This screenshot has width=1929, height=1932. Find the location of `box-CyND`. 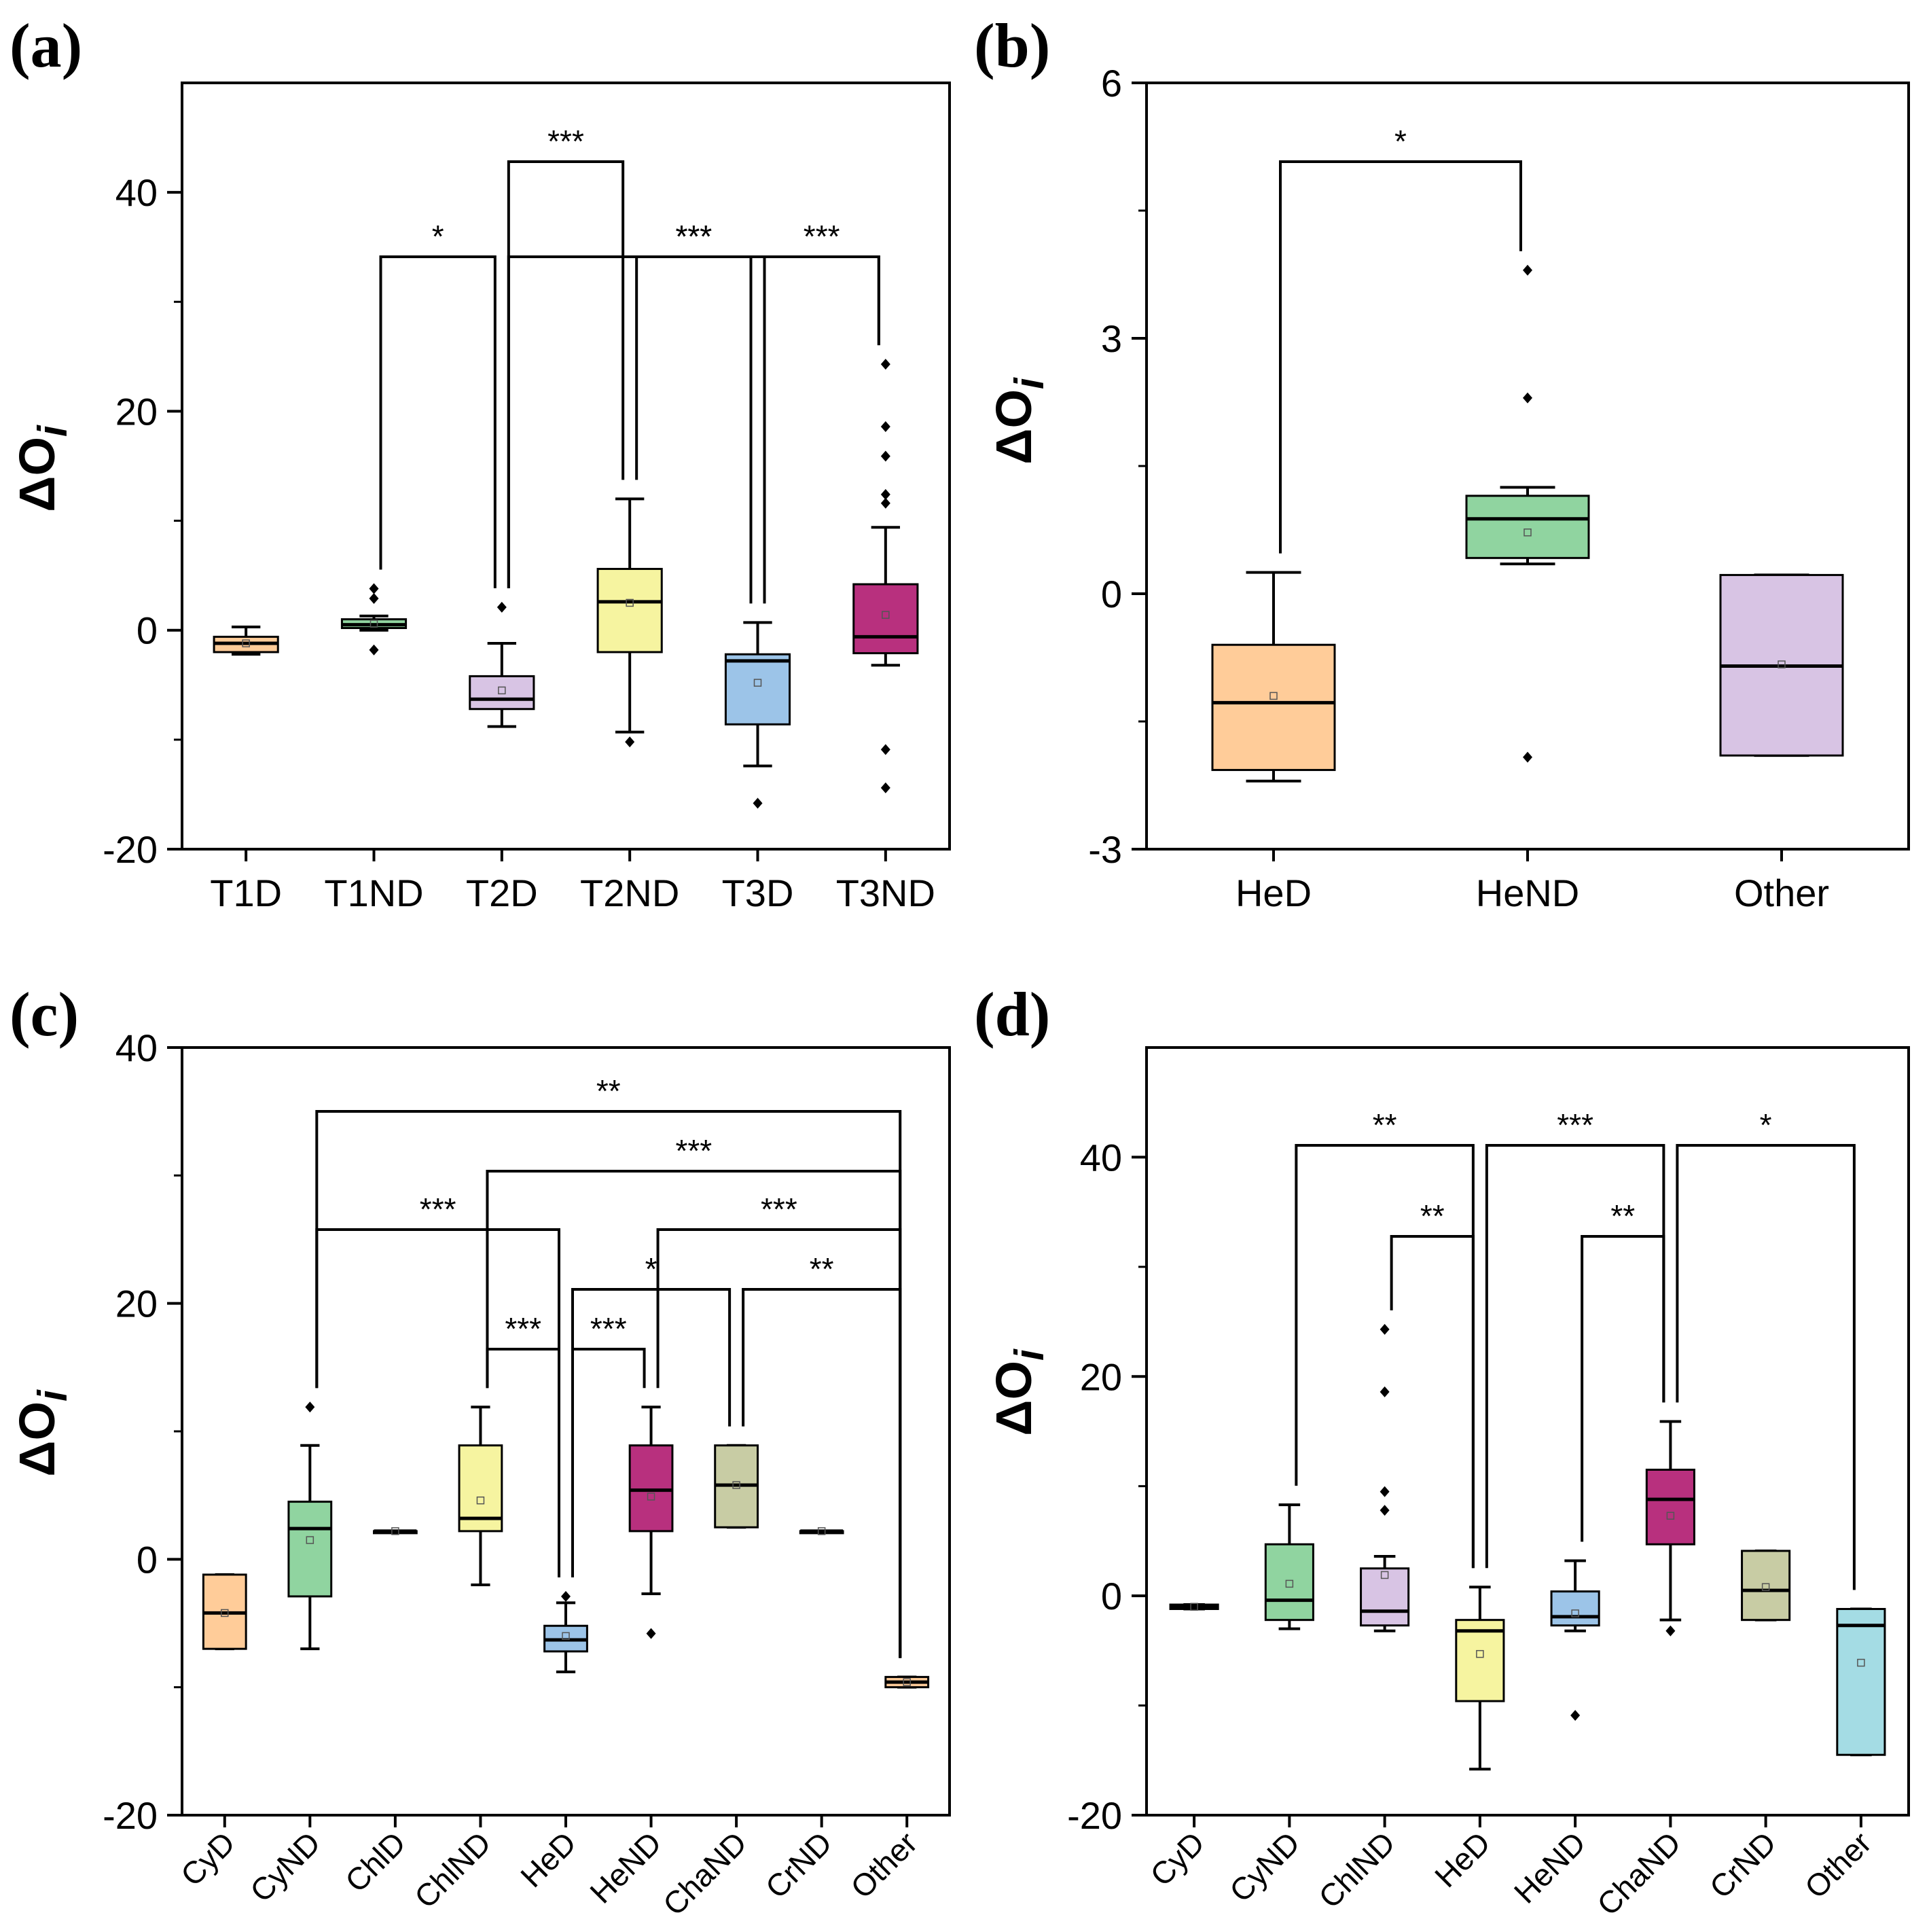

box-CyND is located at coordinates (1289, 1566).